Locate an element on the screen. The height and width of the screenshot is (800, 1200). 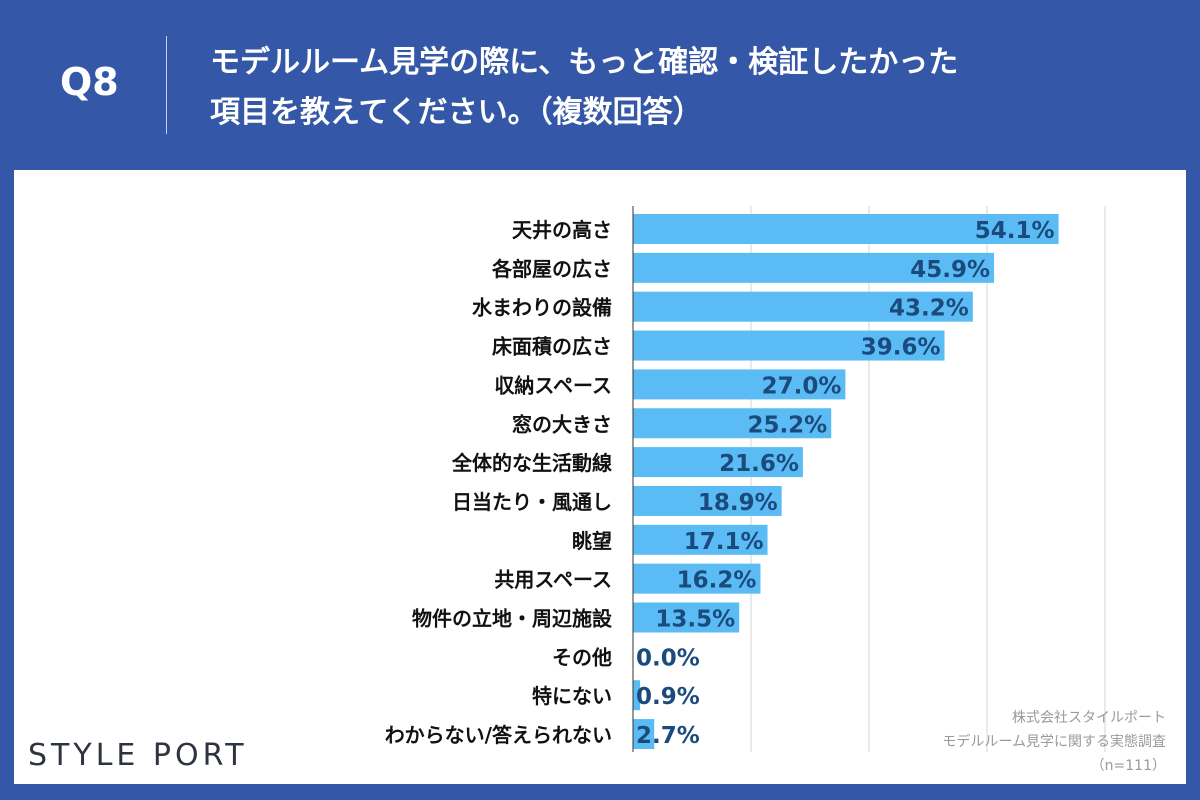
source-n: （n=111） is located at coordinates (1128, 766).